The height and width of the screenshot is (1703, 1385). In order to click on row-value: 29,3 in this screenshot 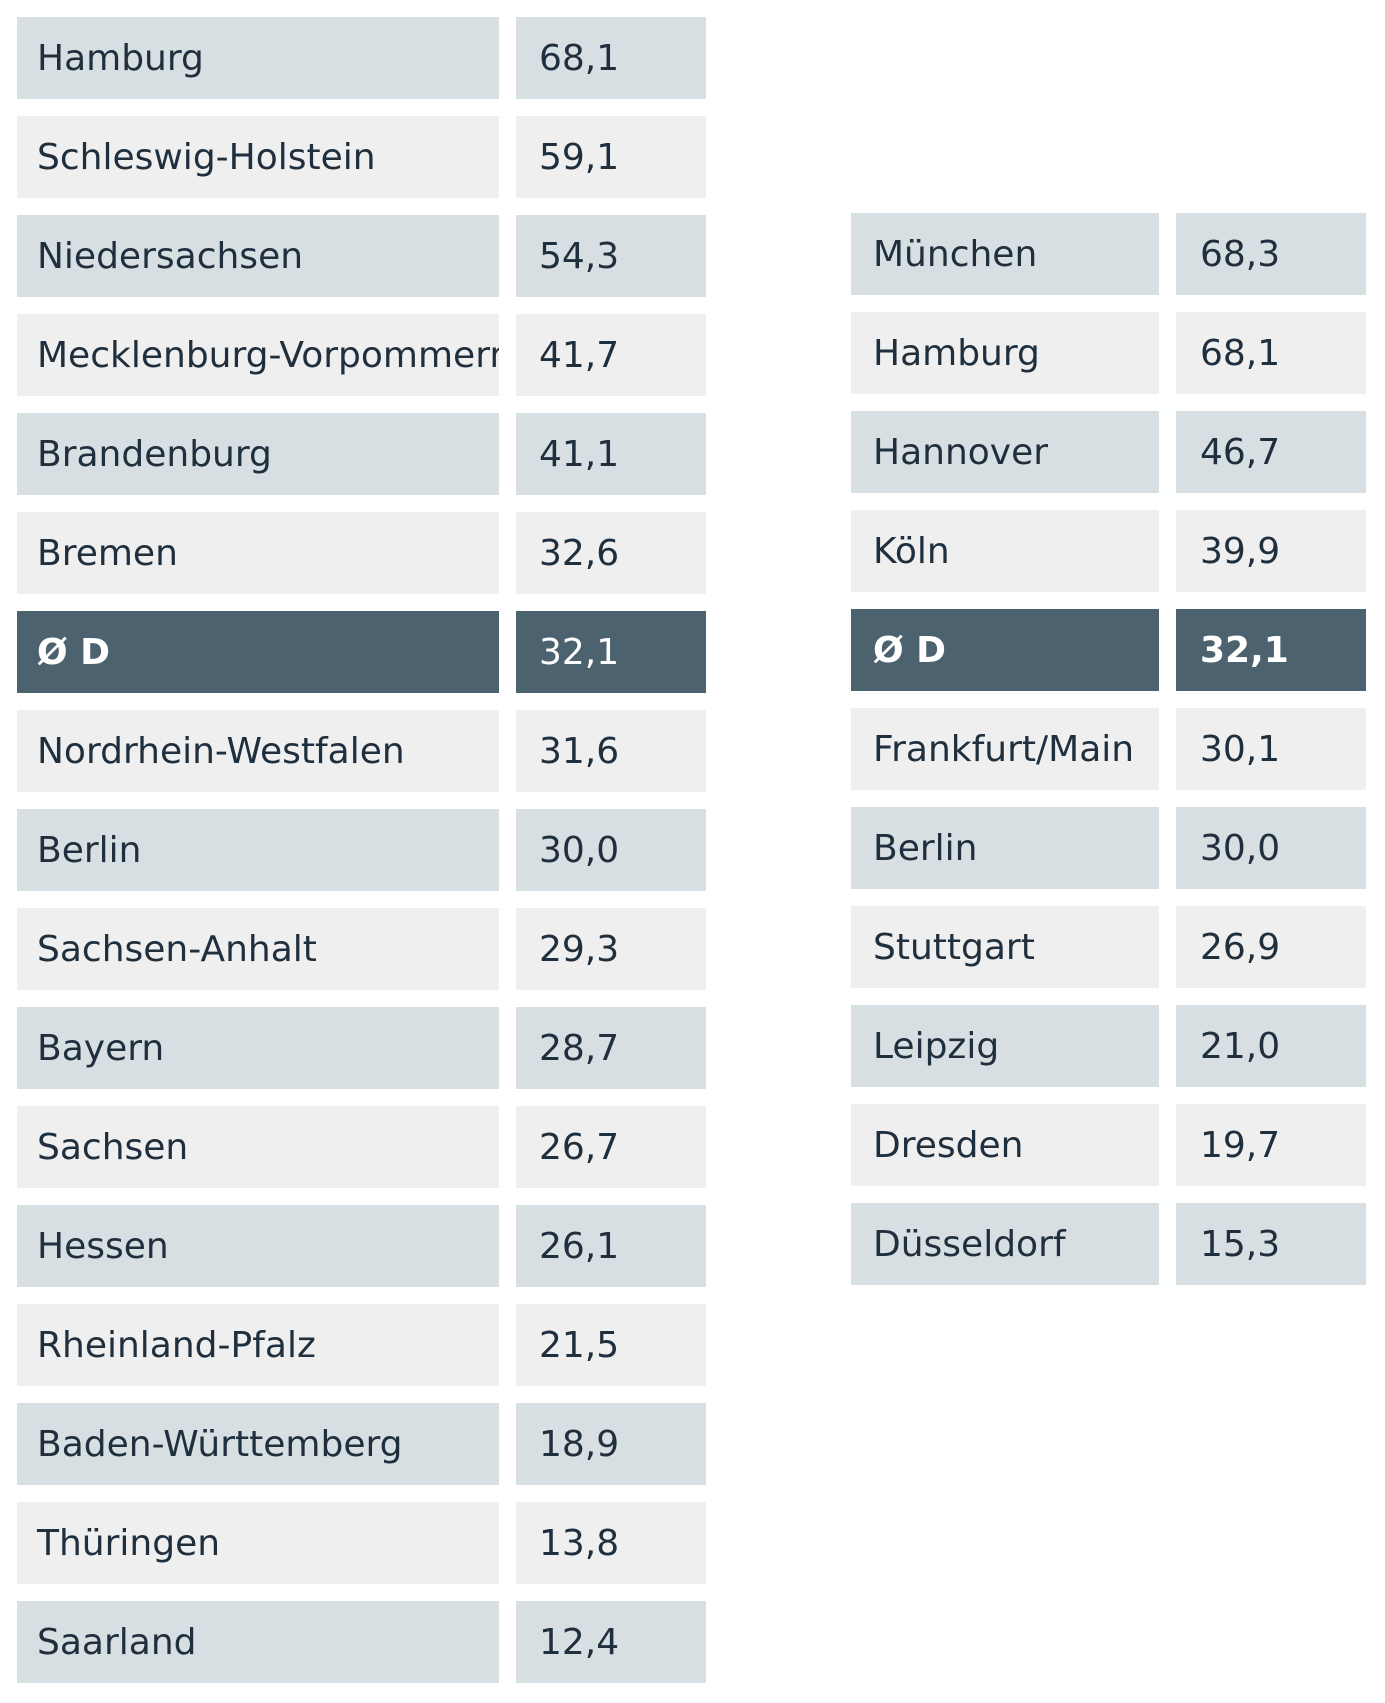, I will do `click(611, 949)`.